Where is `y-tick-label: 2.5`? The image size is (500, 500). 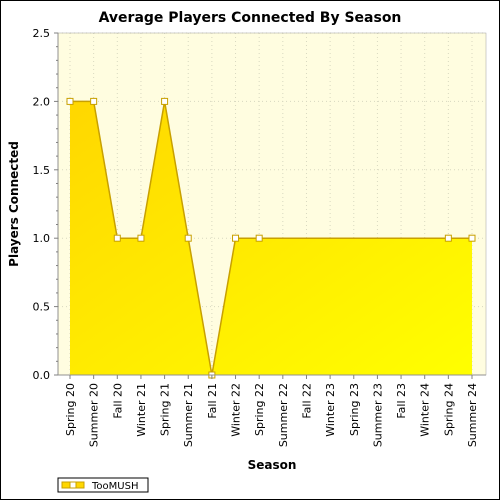 y-tick-label: 2.5 is located at coordinates (42, 33).